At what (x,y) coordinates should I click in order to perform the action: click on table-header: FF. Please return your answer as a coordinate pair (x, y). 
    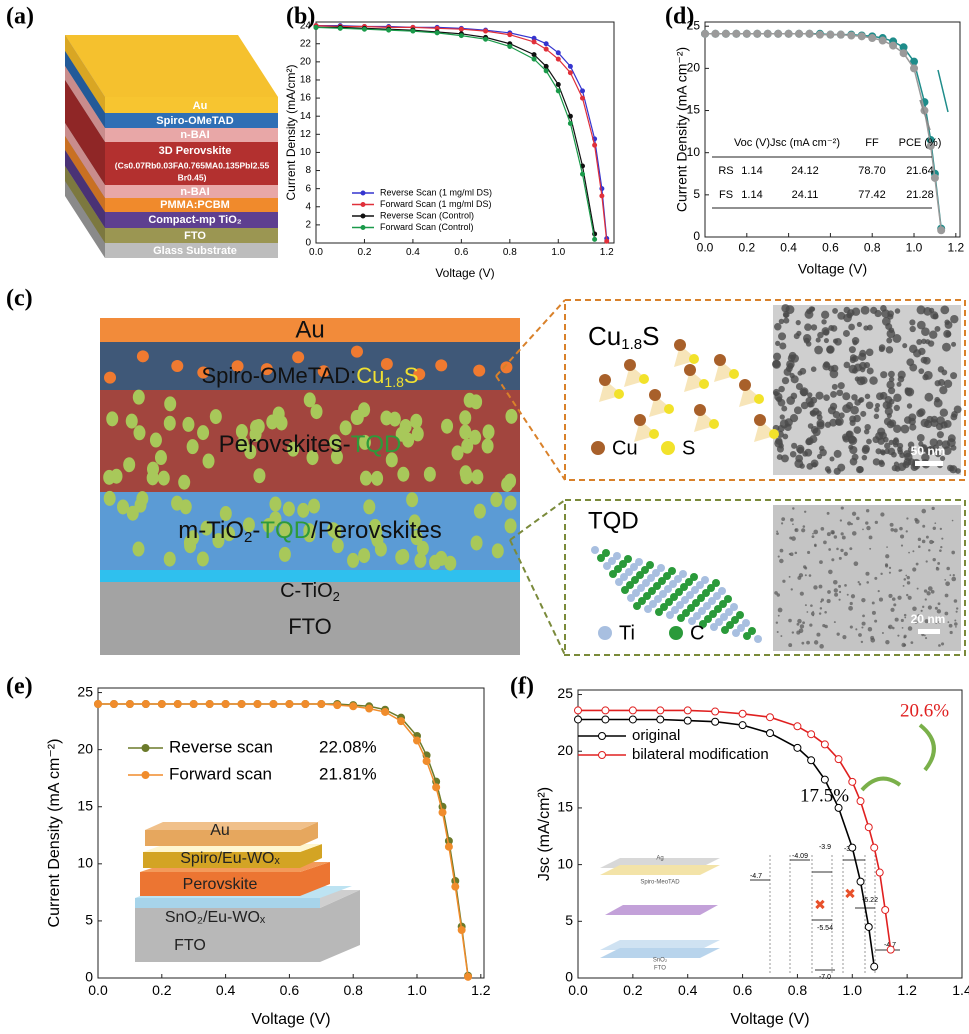
    Looking at the image, I should click on (872, 143).